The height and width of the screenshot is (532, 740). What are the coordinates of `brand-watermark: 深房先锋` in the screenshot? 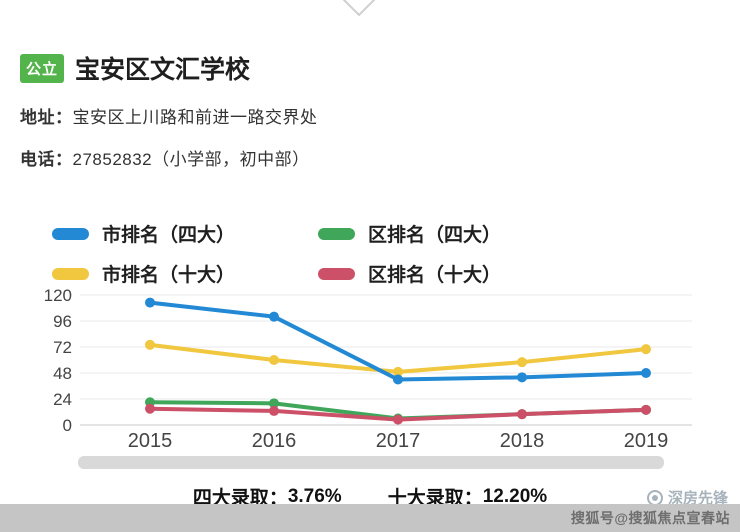 It's located at (687, 497).